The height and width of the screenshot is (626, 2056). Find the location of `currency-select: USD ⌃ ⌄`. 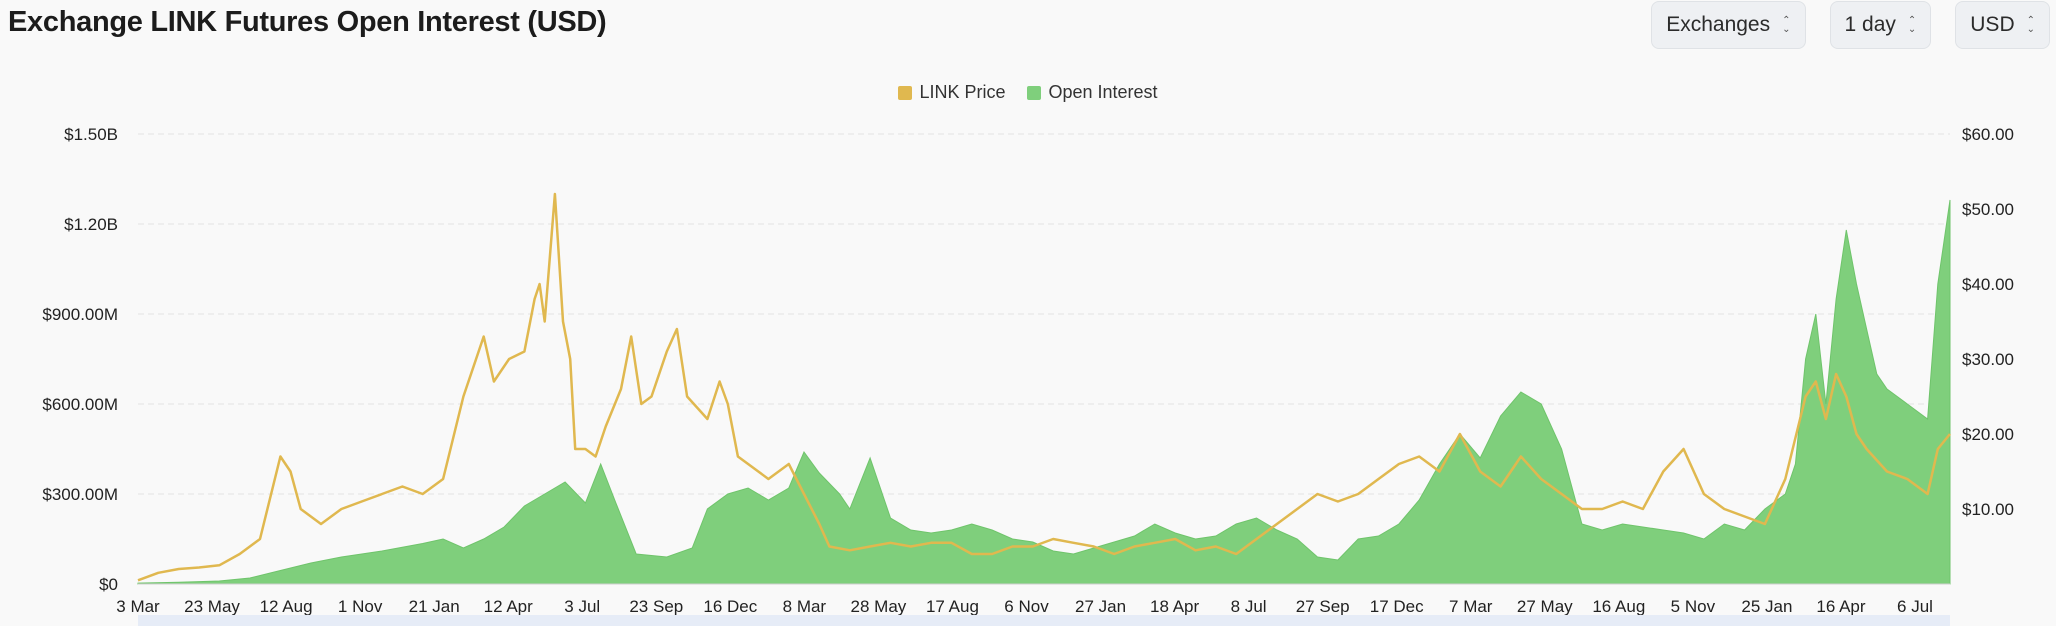

currency-select: USD ⌃ ⌄ is located at coordinates (2002, 25).